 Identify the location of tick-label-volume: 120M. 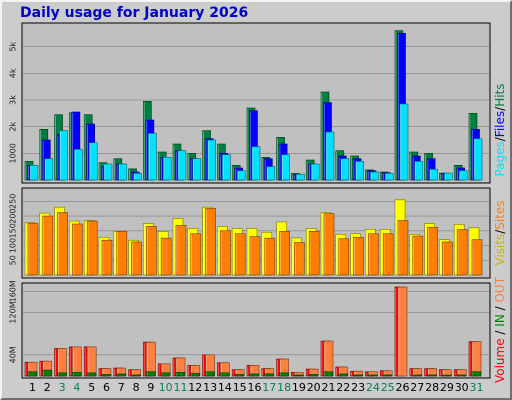
(13, 312).